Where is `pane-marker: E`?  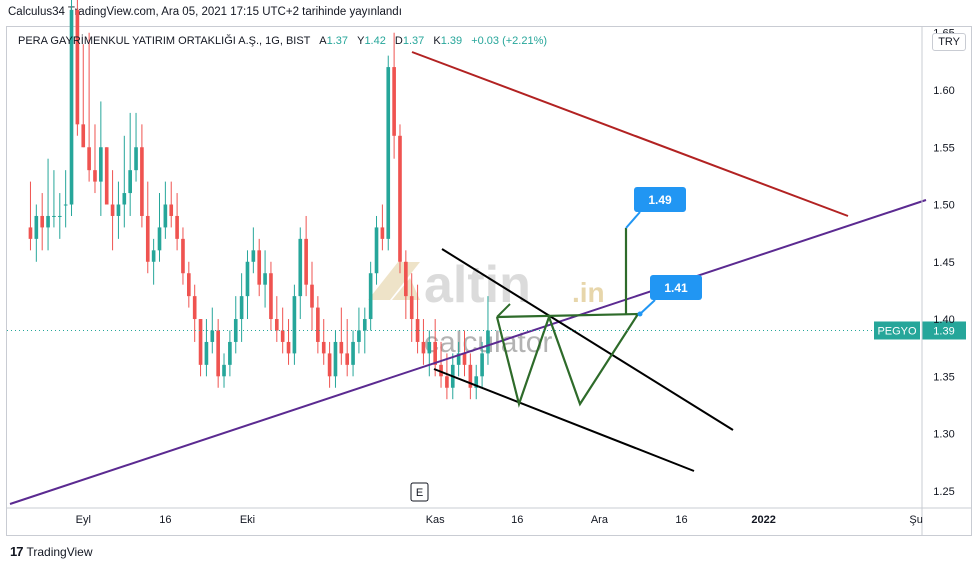
pane-marker: E is located at coordinates (419, 492).